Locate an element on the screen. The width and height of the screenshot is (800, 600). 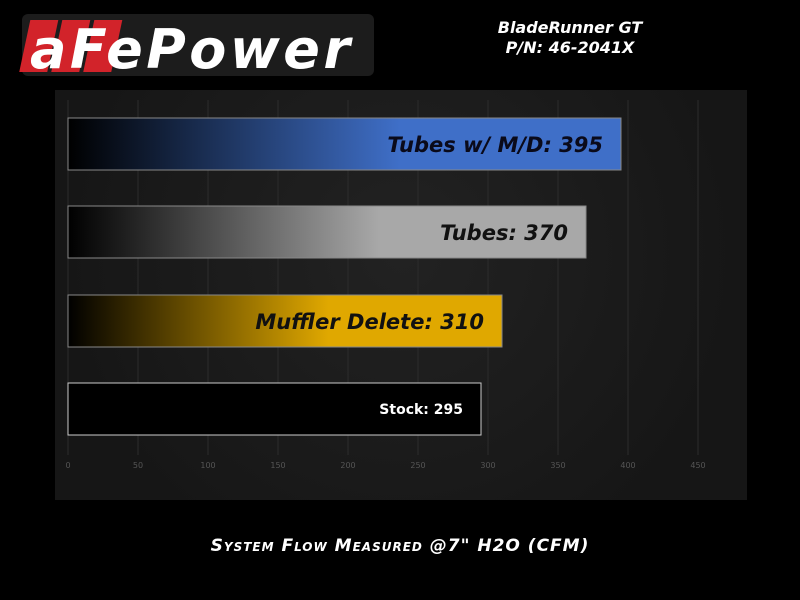
svg-text: aFePower is located at coordinates (191, 48).